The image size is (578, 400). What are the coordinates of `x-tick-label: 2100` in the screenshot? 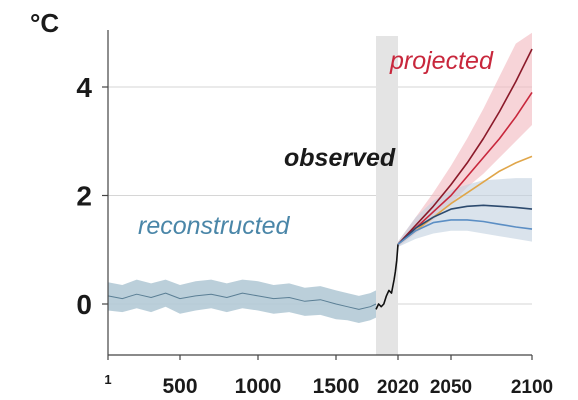 It's located at (532, 387).